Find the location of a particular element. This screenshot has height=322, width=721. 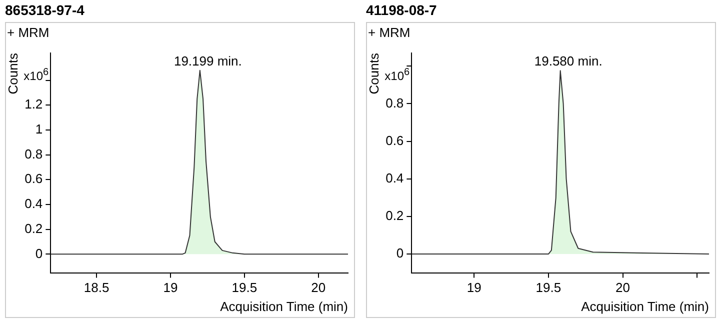

chart-title: 41198-08-7 is located at coordinates (401, 10).